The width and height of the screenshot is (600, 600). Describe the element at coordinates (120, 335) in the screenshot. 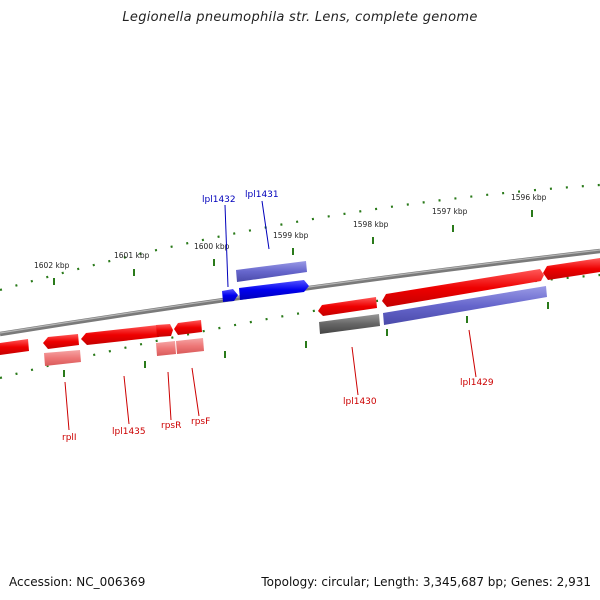

I see `gene-lpl1435-arrow` at that location.